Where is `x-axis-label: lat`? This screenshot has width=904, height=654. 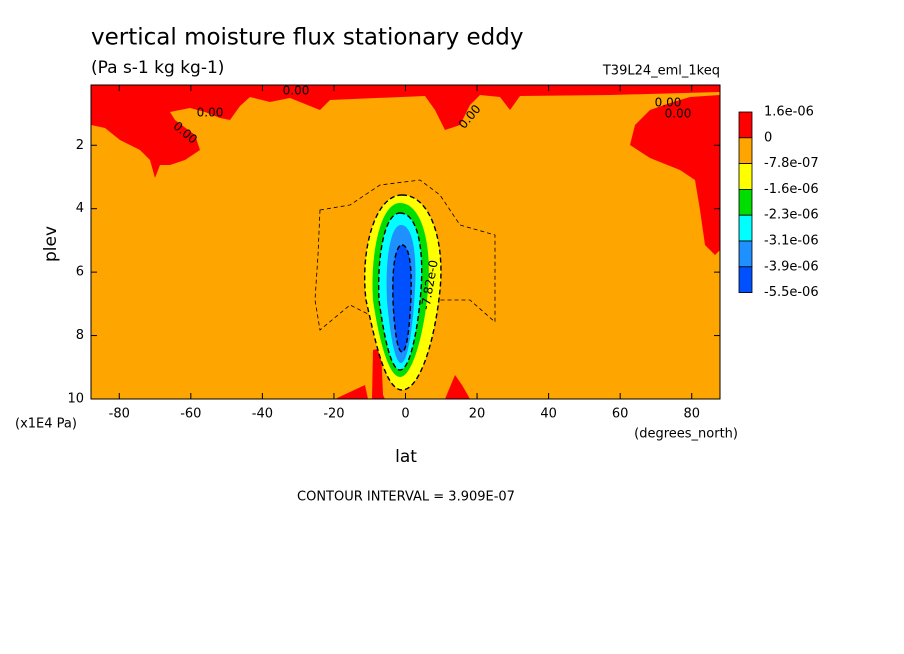
x-axis-label: lat is located at coordinates (406, 457).